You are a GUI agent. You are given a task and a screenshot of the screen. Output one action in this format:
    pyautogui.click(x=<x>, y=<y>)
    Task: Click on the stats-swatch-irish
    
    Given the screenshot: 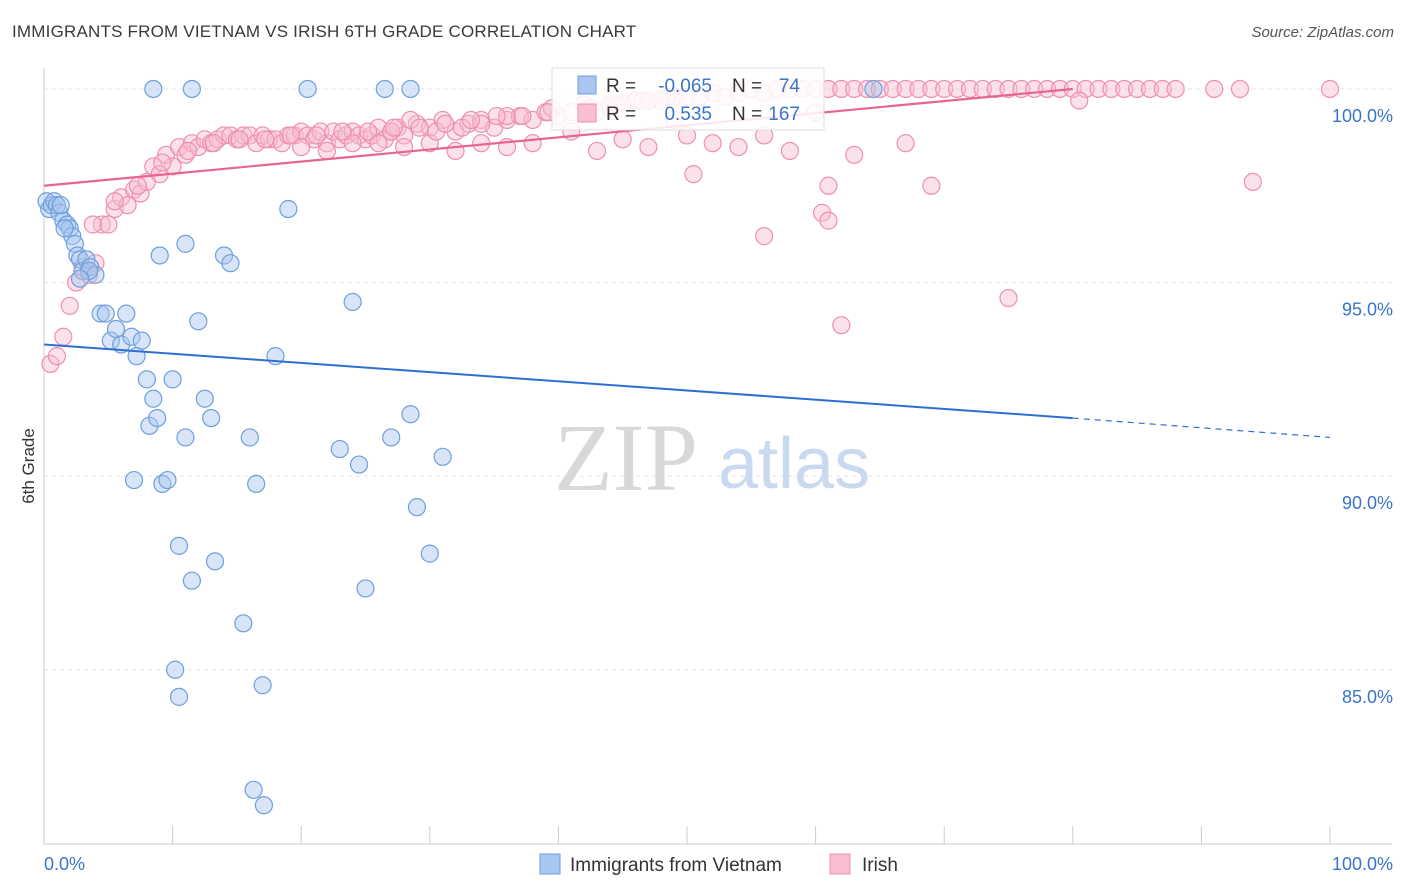 What is the action you would take?
    pyautogui.click(x=587, y=113)
    